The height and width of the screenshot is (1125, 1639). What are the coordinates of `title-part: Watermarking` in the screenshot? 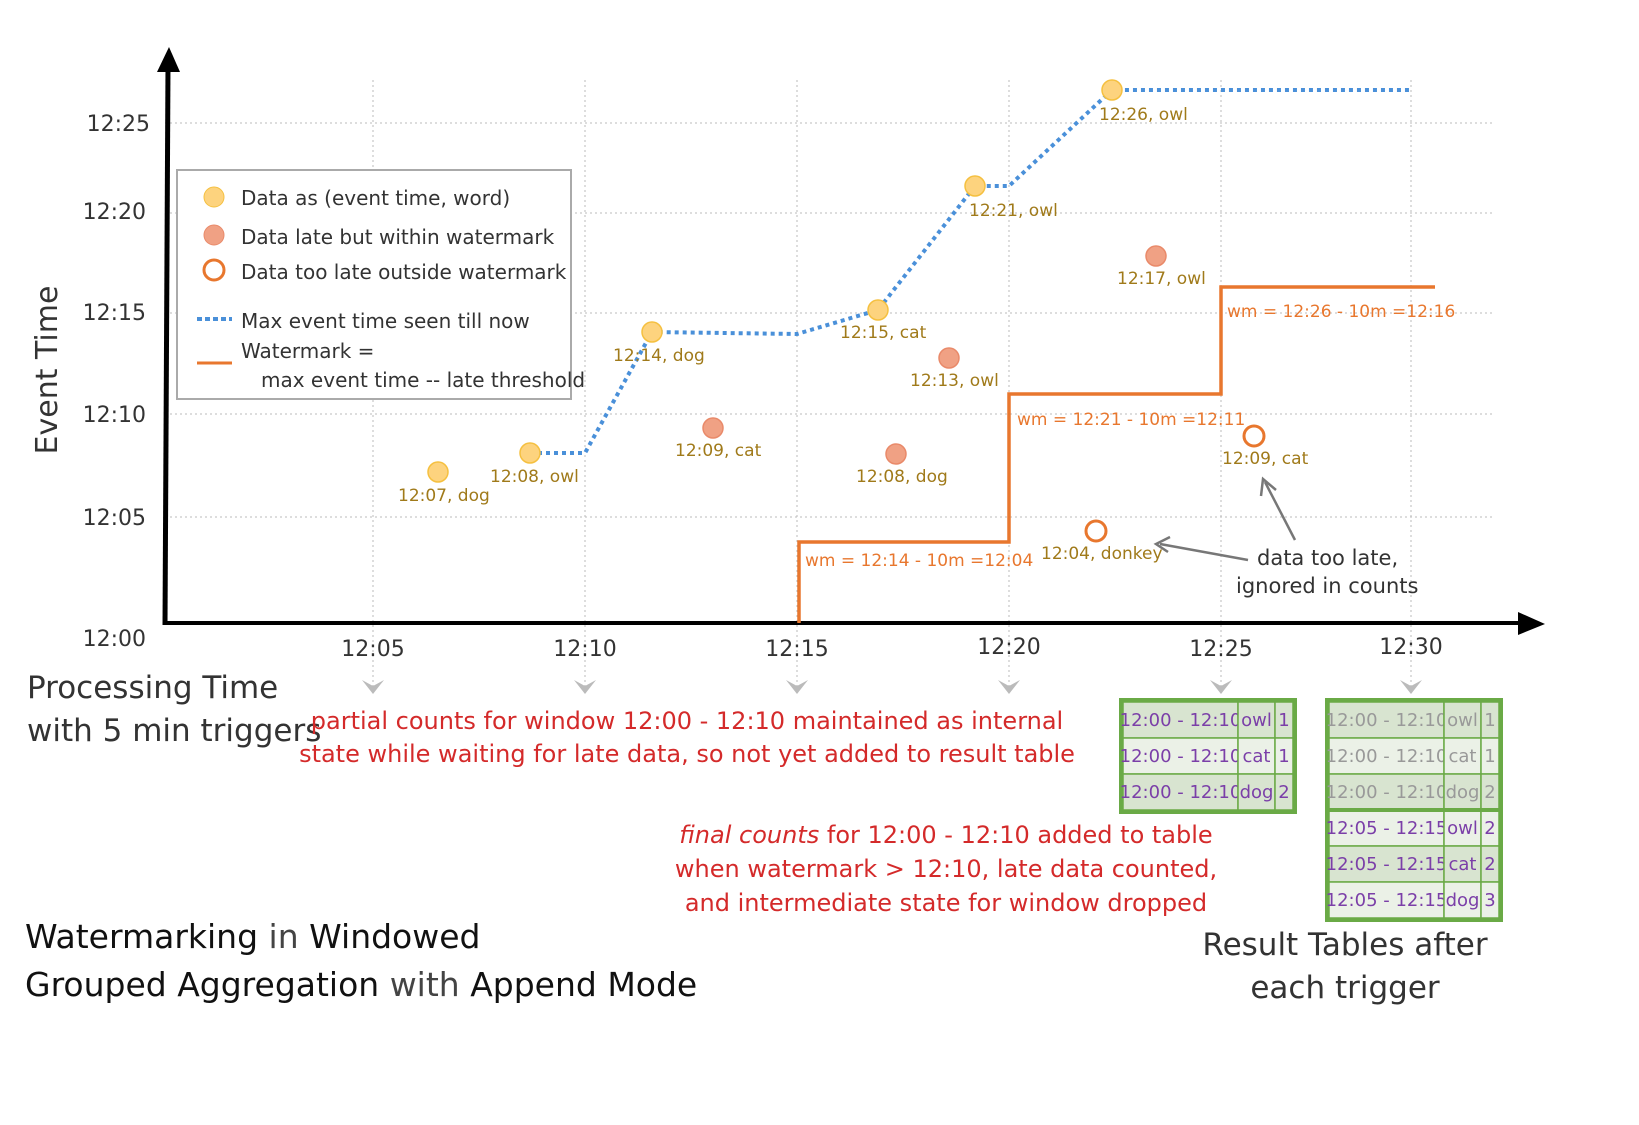 It's located at (141, 936).